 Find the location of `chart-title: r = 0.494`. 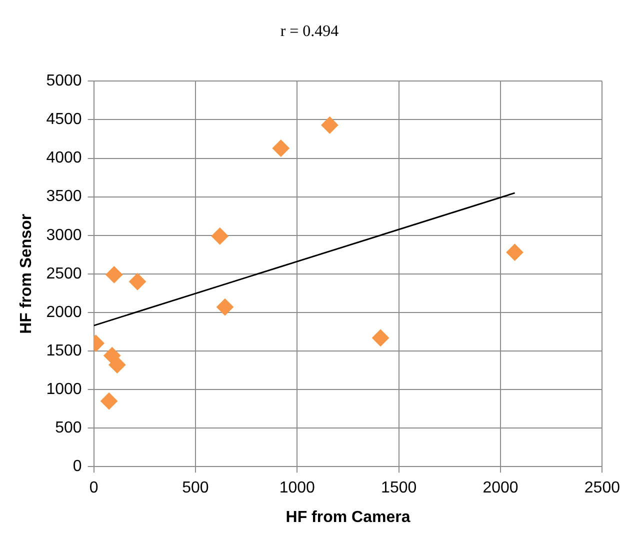

chart-title: r = 0.494 is located at coordinates (309, 31).